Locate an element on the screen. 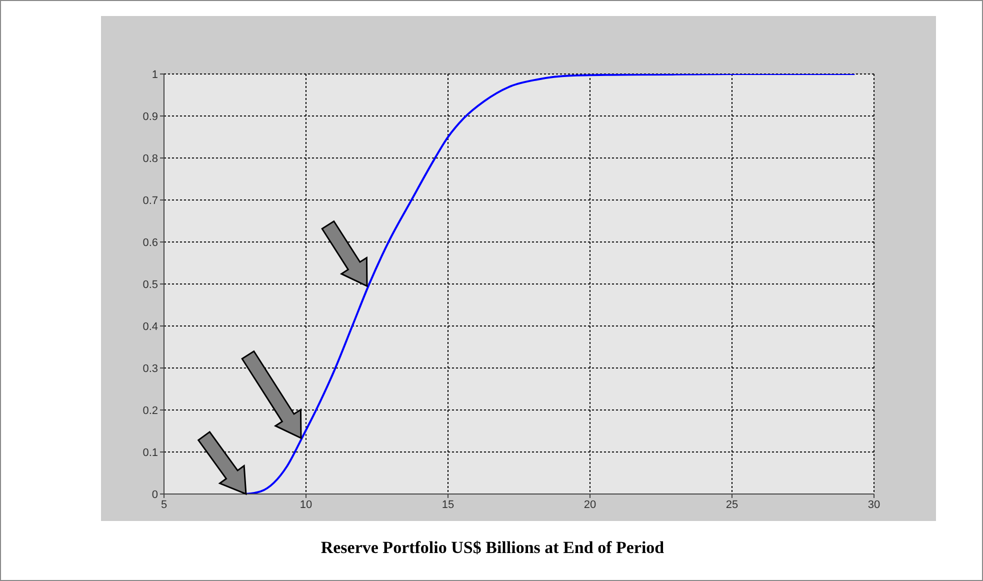 This screenshot has width=983, height=581. x-tick-label: 25 is located at coordinates (732, 504).